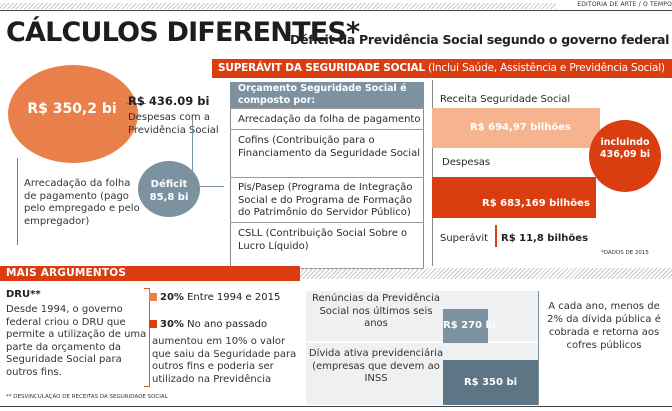 The image size is (672, 411). Describe the element at coordinates (464, 238) in the screenshot. I see `superavit-label: Superávit` at that location.